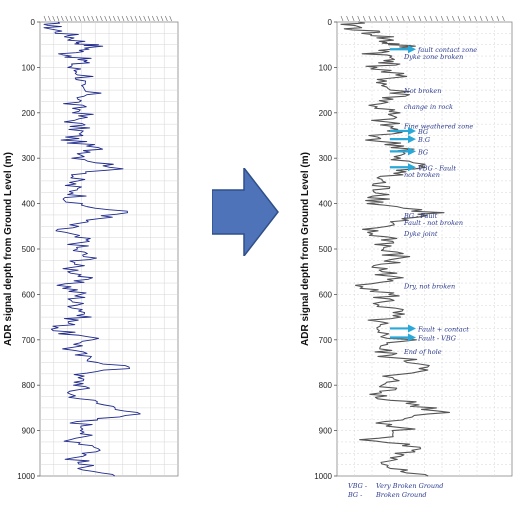 The height and width of the screenshot is (520, 520). I want to click on annotation-text: Fine weathered zone, so click(438, 127).